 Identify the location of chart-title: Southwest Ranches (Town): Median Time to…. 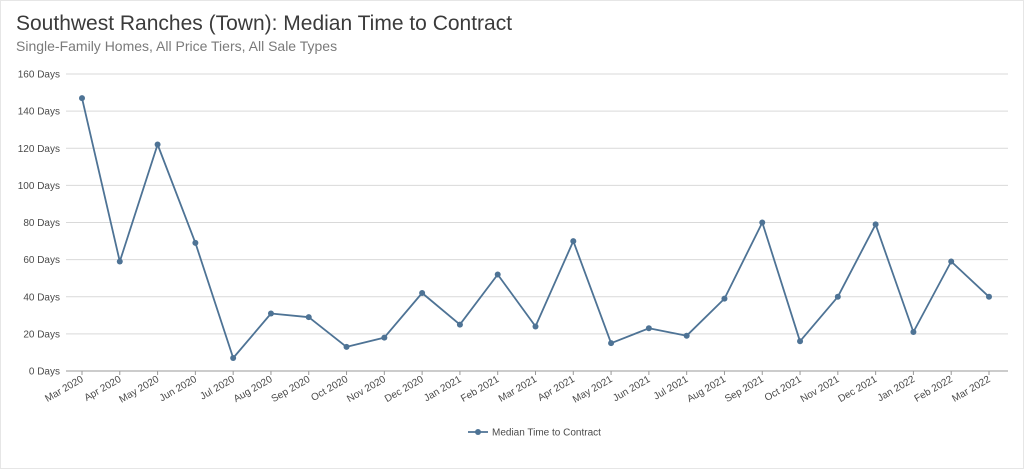
(264, 23).